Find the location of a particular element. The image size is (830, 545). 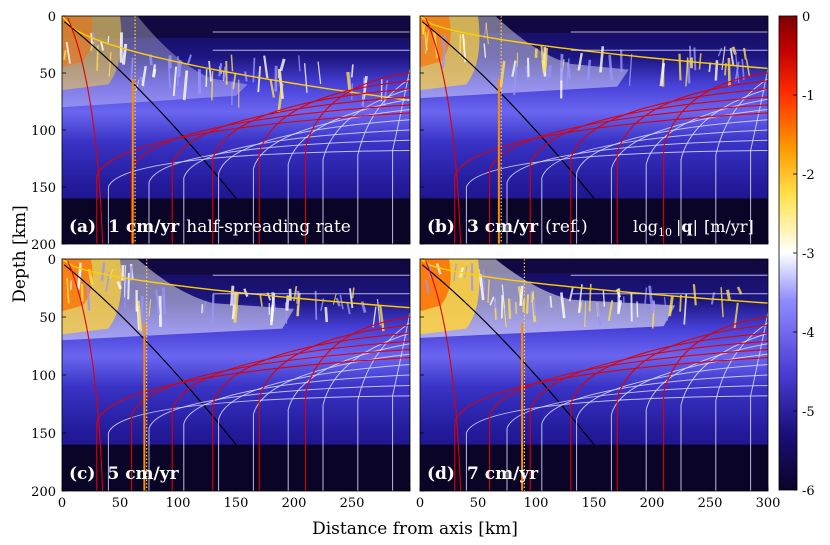

hot-core is located at coordinates (77, 285).